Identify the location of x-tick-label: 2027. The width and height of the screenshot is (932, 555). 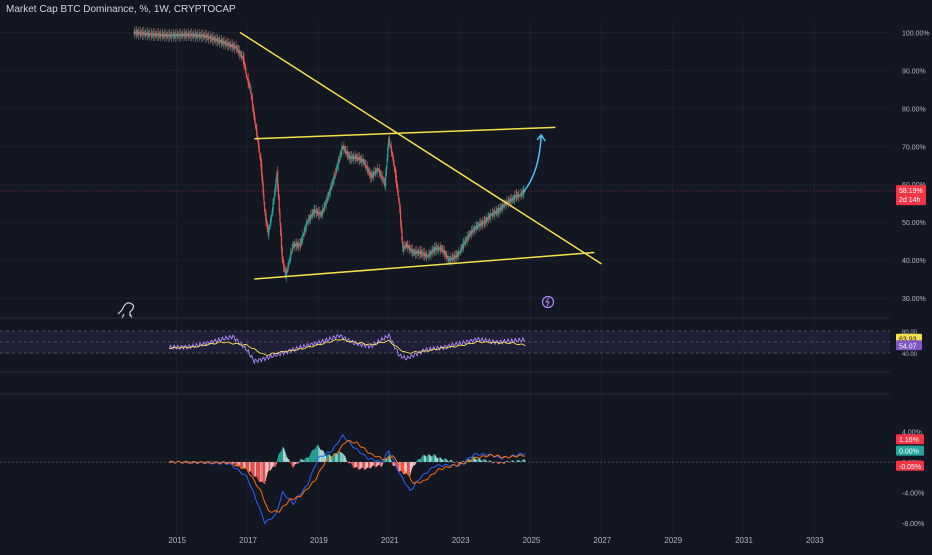
(602, 540).